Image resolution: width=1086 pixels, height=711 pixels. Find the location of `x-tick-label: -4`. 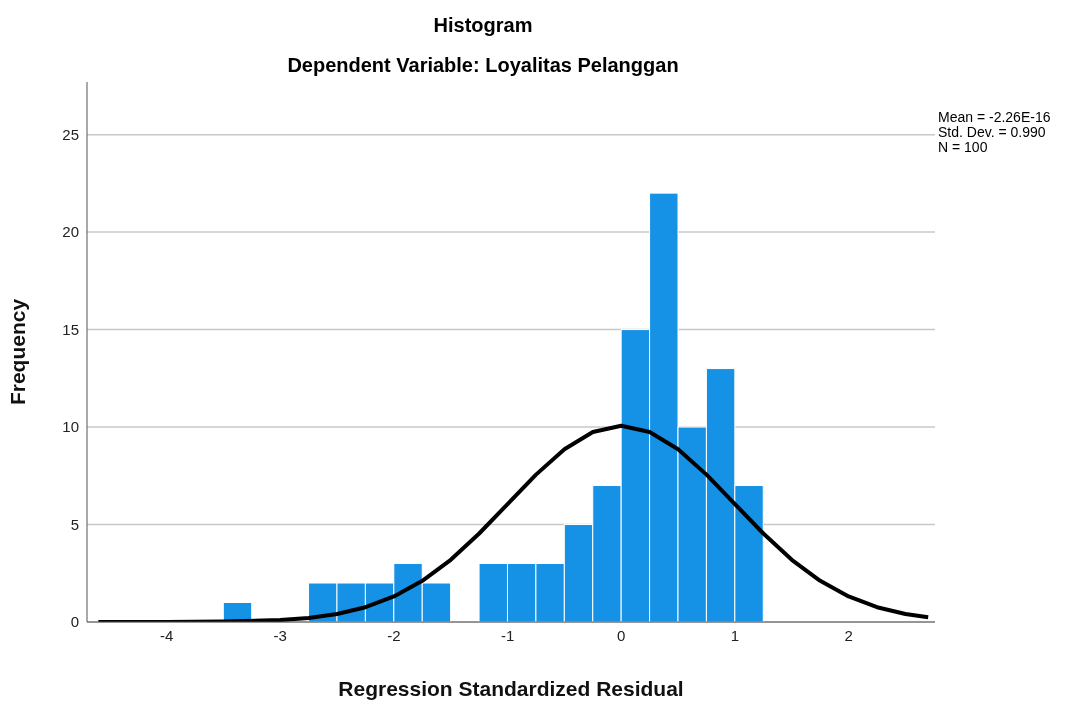

x-tick-label: -4 is located at coordinates (166, 635).